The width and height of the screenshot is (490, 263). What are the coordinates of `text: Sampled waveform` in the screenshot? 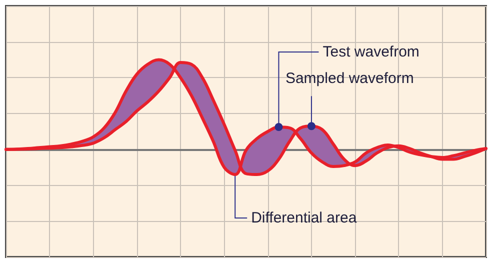 It's located at (349, 79).